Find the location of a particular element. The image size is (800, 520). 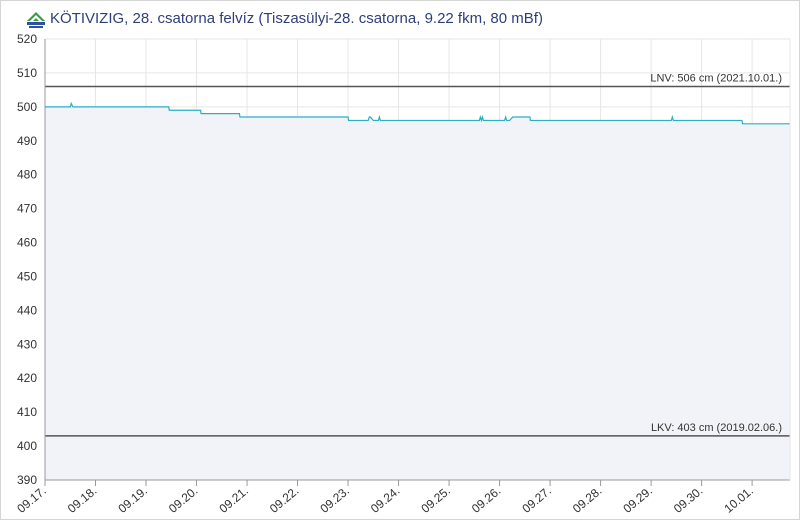

reference-line-label: LKV: 403 cm (2019.02.06.) is located at coordinates (716, 428).